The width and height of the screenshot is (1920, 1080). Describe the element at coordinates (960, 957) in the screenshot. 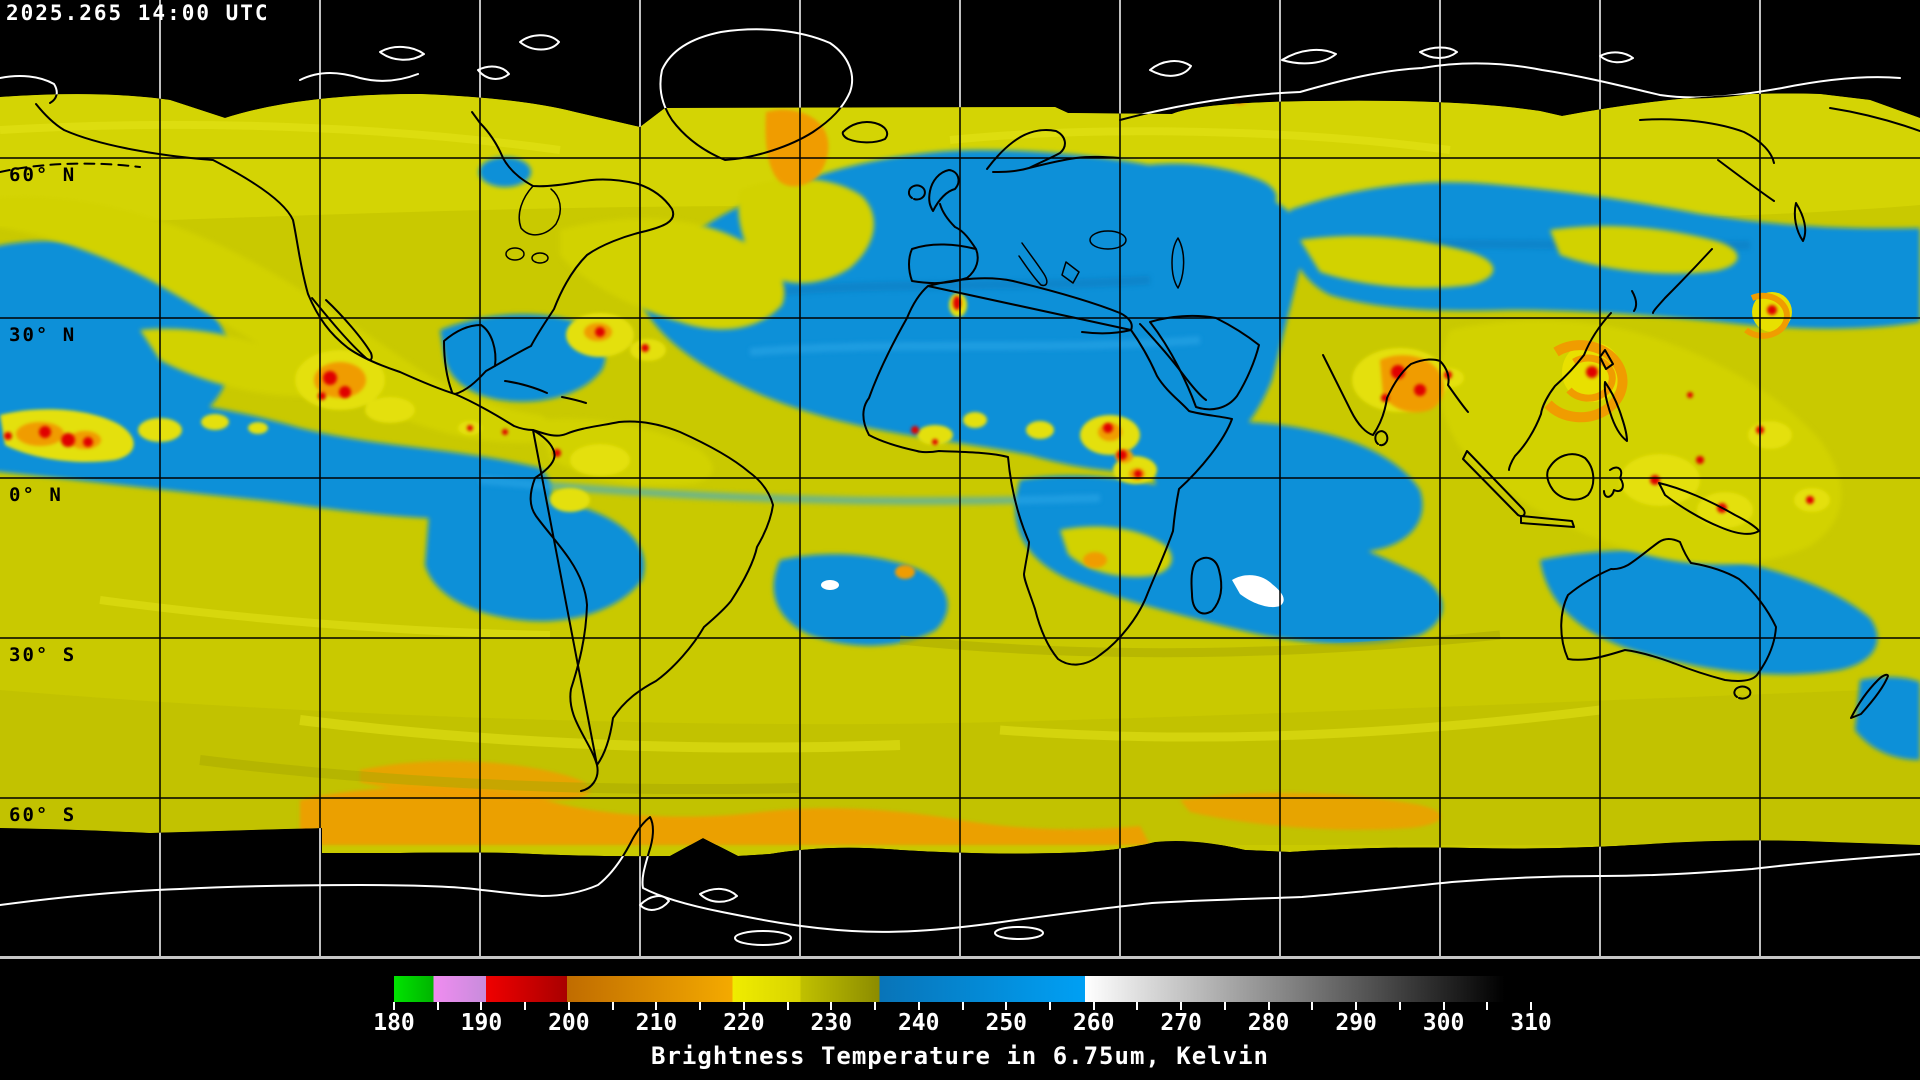

I see `map-bottom-border` at that location.